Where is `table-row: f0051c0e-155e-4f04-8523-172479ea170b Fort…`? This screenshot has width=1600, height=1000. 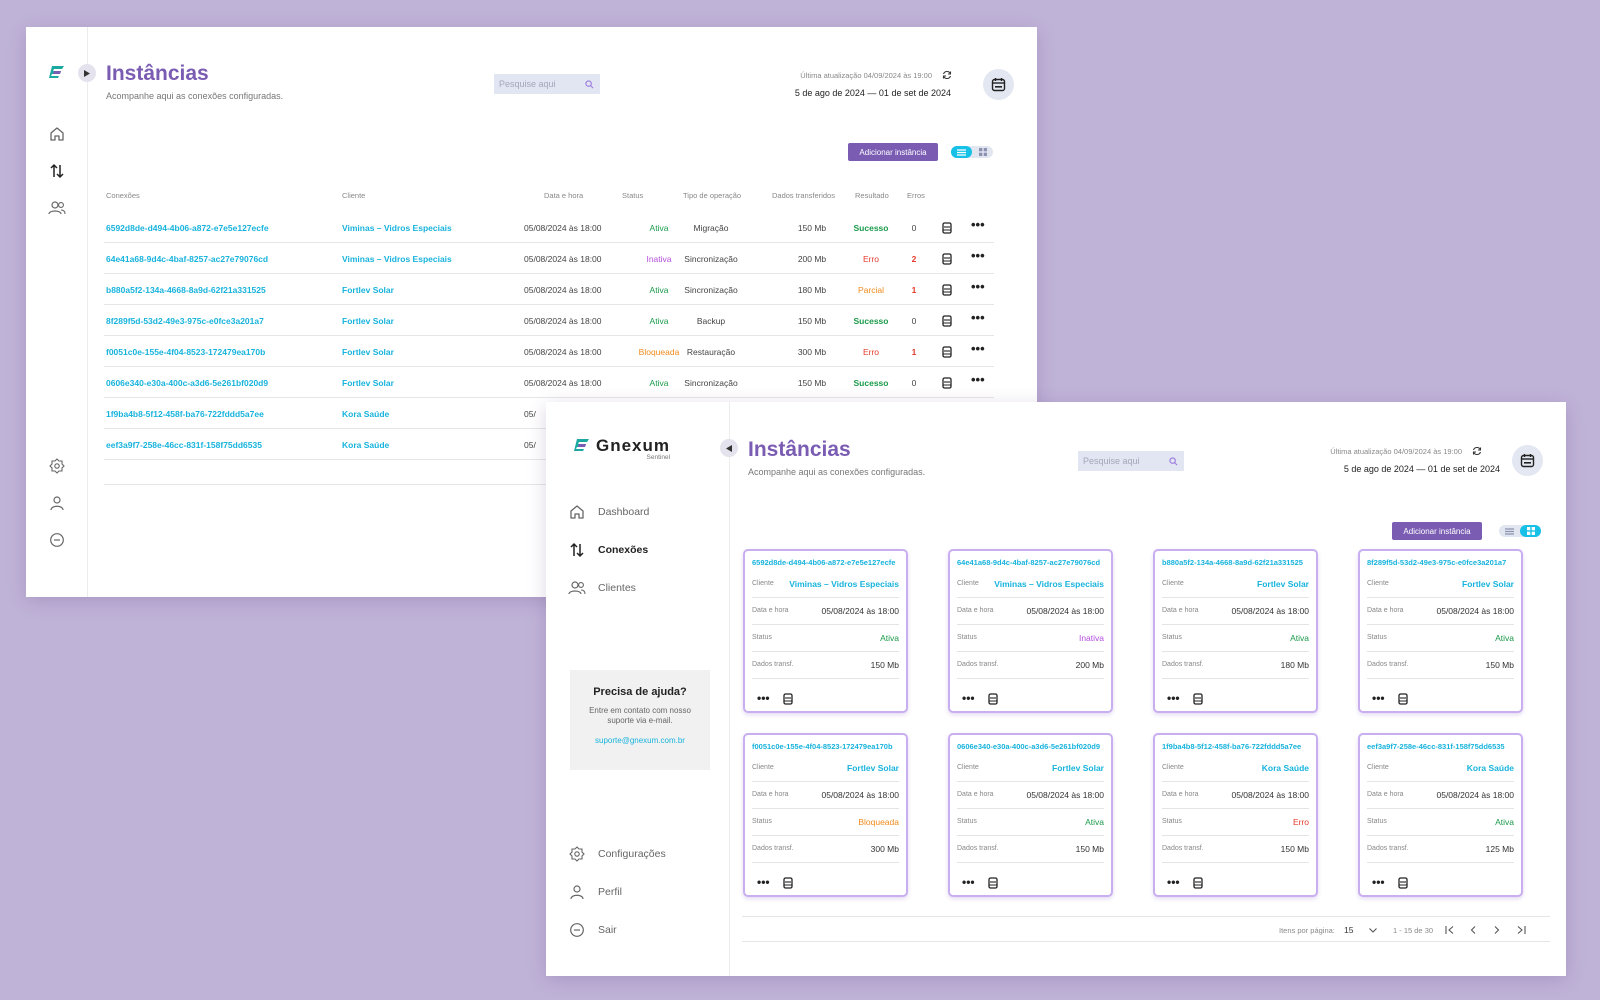
table-row: f0051c0e-155e-4f04-8523-172479ea170b Fort… is located at coordinates (549, 351).